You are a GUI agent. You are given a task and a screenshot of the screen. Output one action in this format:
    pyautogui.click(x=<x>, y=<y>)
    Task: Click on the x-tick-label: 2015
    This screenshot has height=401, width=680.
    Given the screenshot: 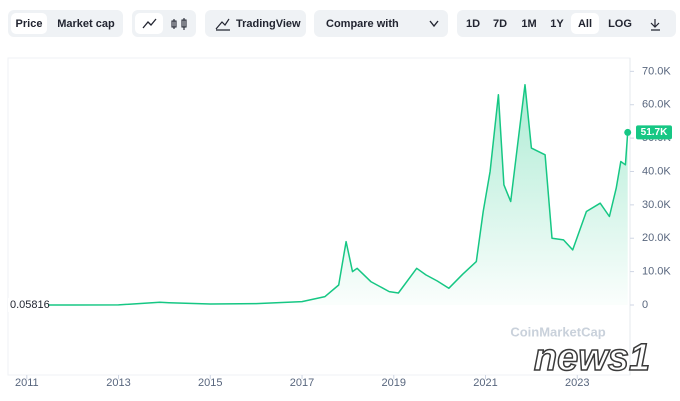 What is the action you would take?
    pyautogui.click(x=210, y=383)
    